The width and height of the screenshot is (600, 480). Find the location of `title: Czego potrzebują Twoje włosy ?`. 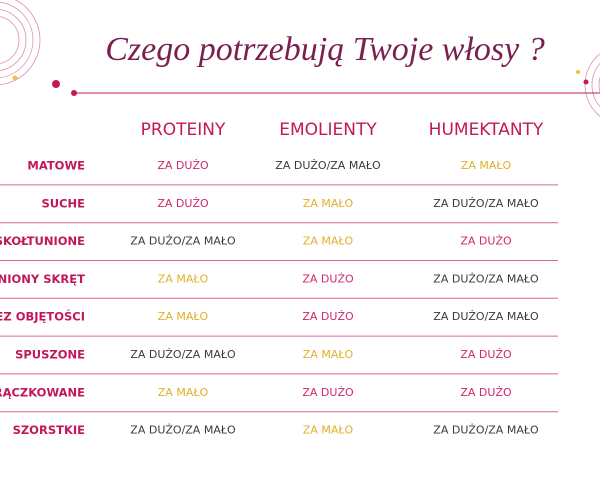

title: Czego potrzebują Twoje włosy ? is located at coordinates (325, 49).